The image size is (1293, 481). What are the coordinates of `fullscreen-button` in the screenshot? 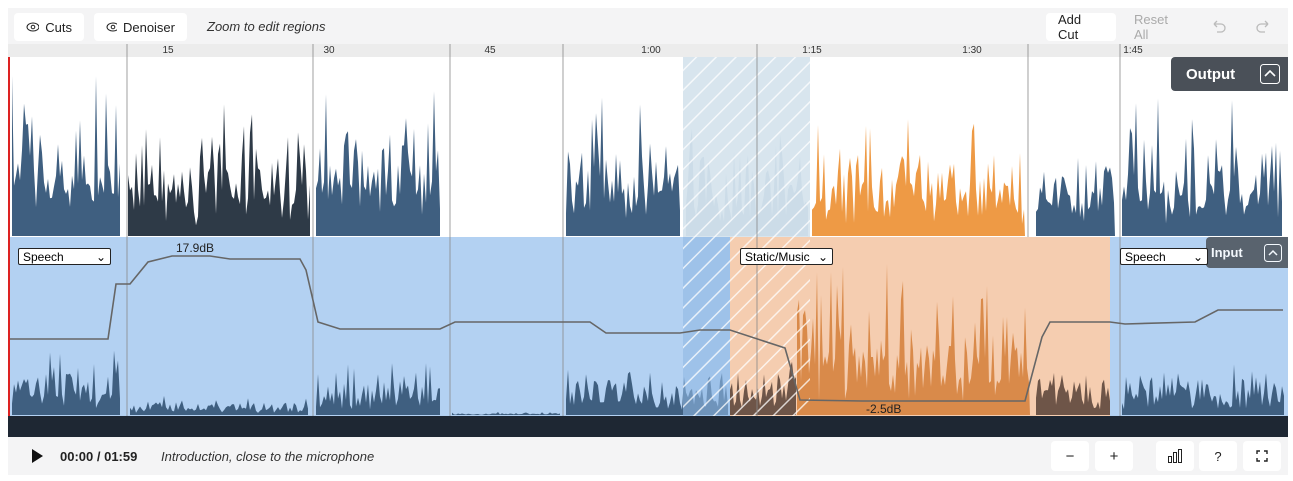 It's located at (1262, 456).